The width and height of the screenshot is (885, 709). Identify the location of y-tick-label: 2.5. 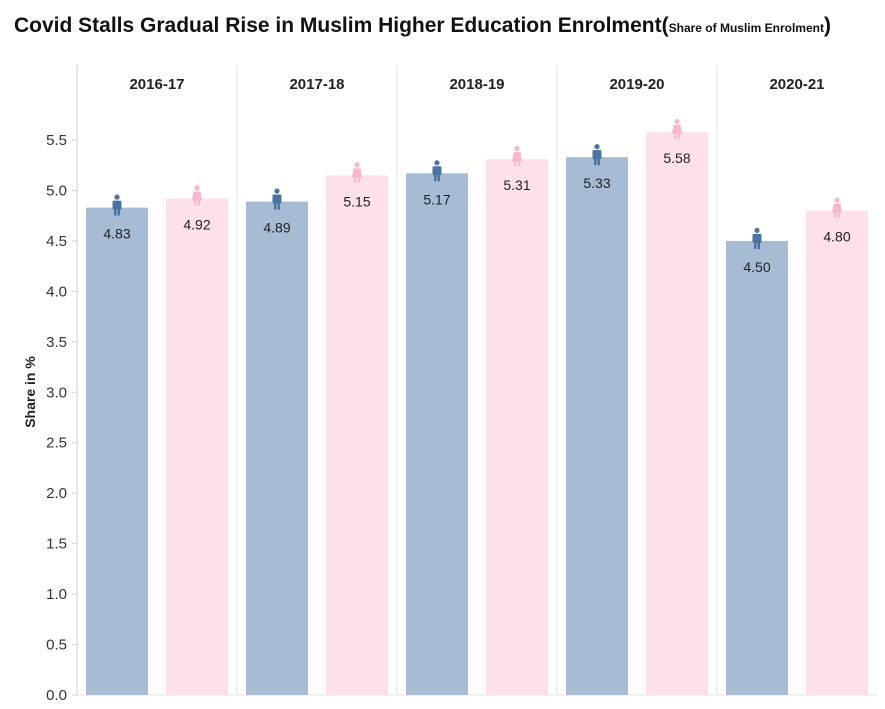
(56, 443).